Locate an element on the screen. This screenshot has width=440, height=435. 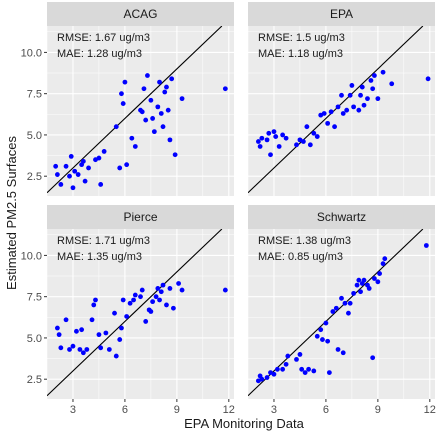
rmse-annotation: RMSE: 1.71 ug/m3 is located at coordinates (103, 241).